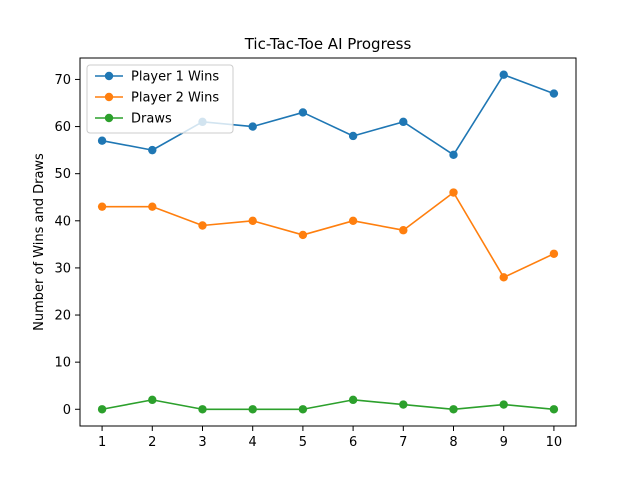 This screenshot has height=480, width=640. I want to click on series-line-player-1-wins, so click(328, 114).